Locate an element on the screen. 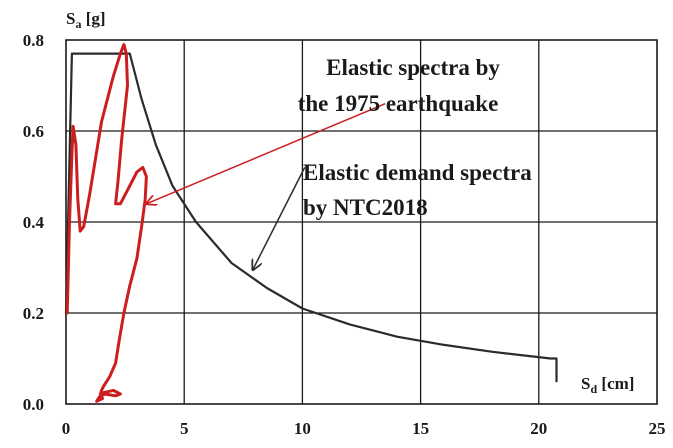 This screenshot has width=673, height=448. y-tick-label: 0.8 is located at coordinates (33, 40).